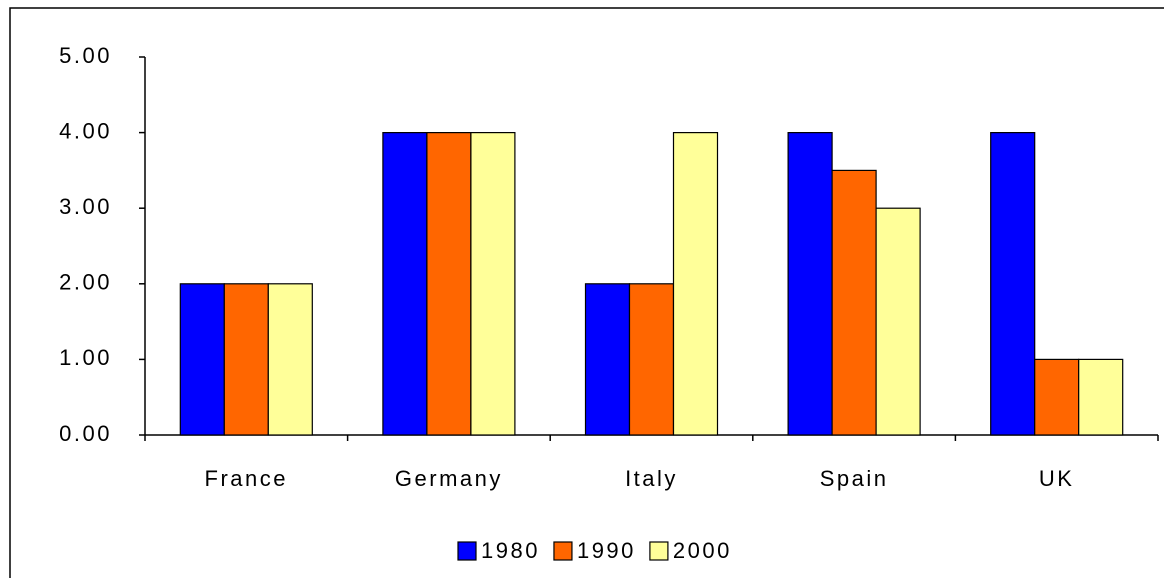  Describe the element at coordinates (1057, 478) in the screenshot. I see `x-tick-label: UK` at that location.